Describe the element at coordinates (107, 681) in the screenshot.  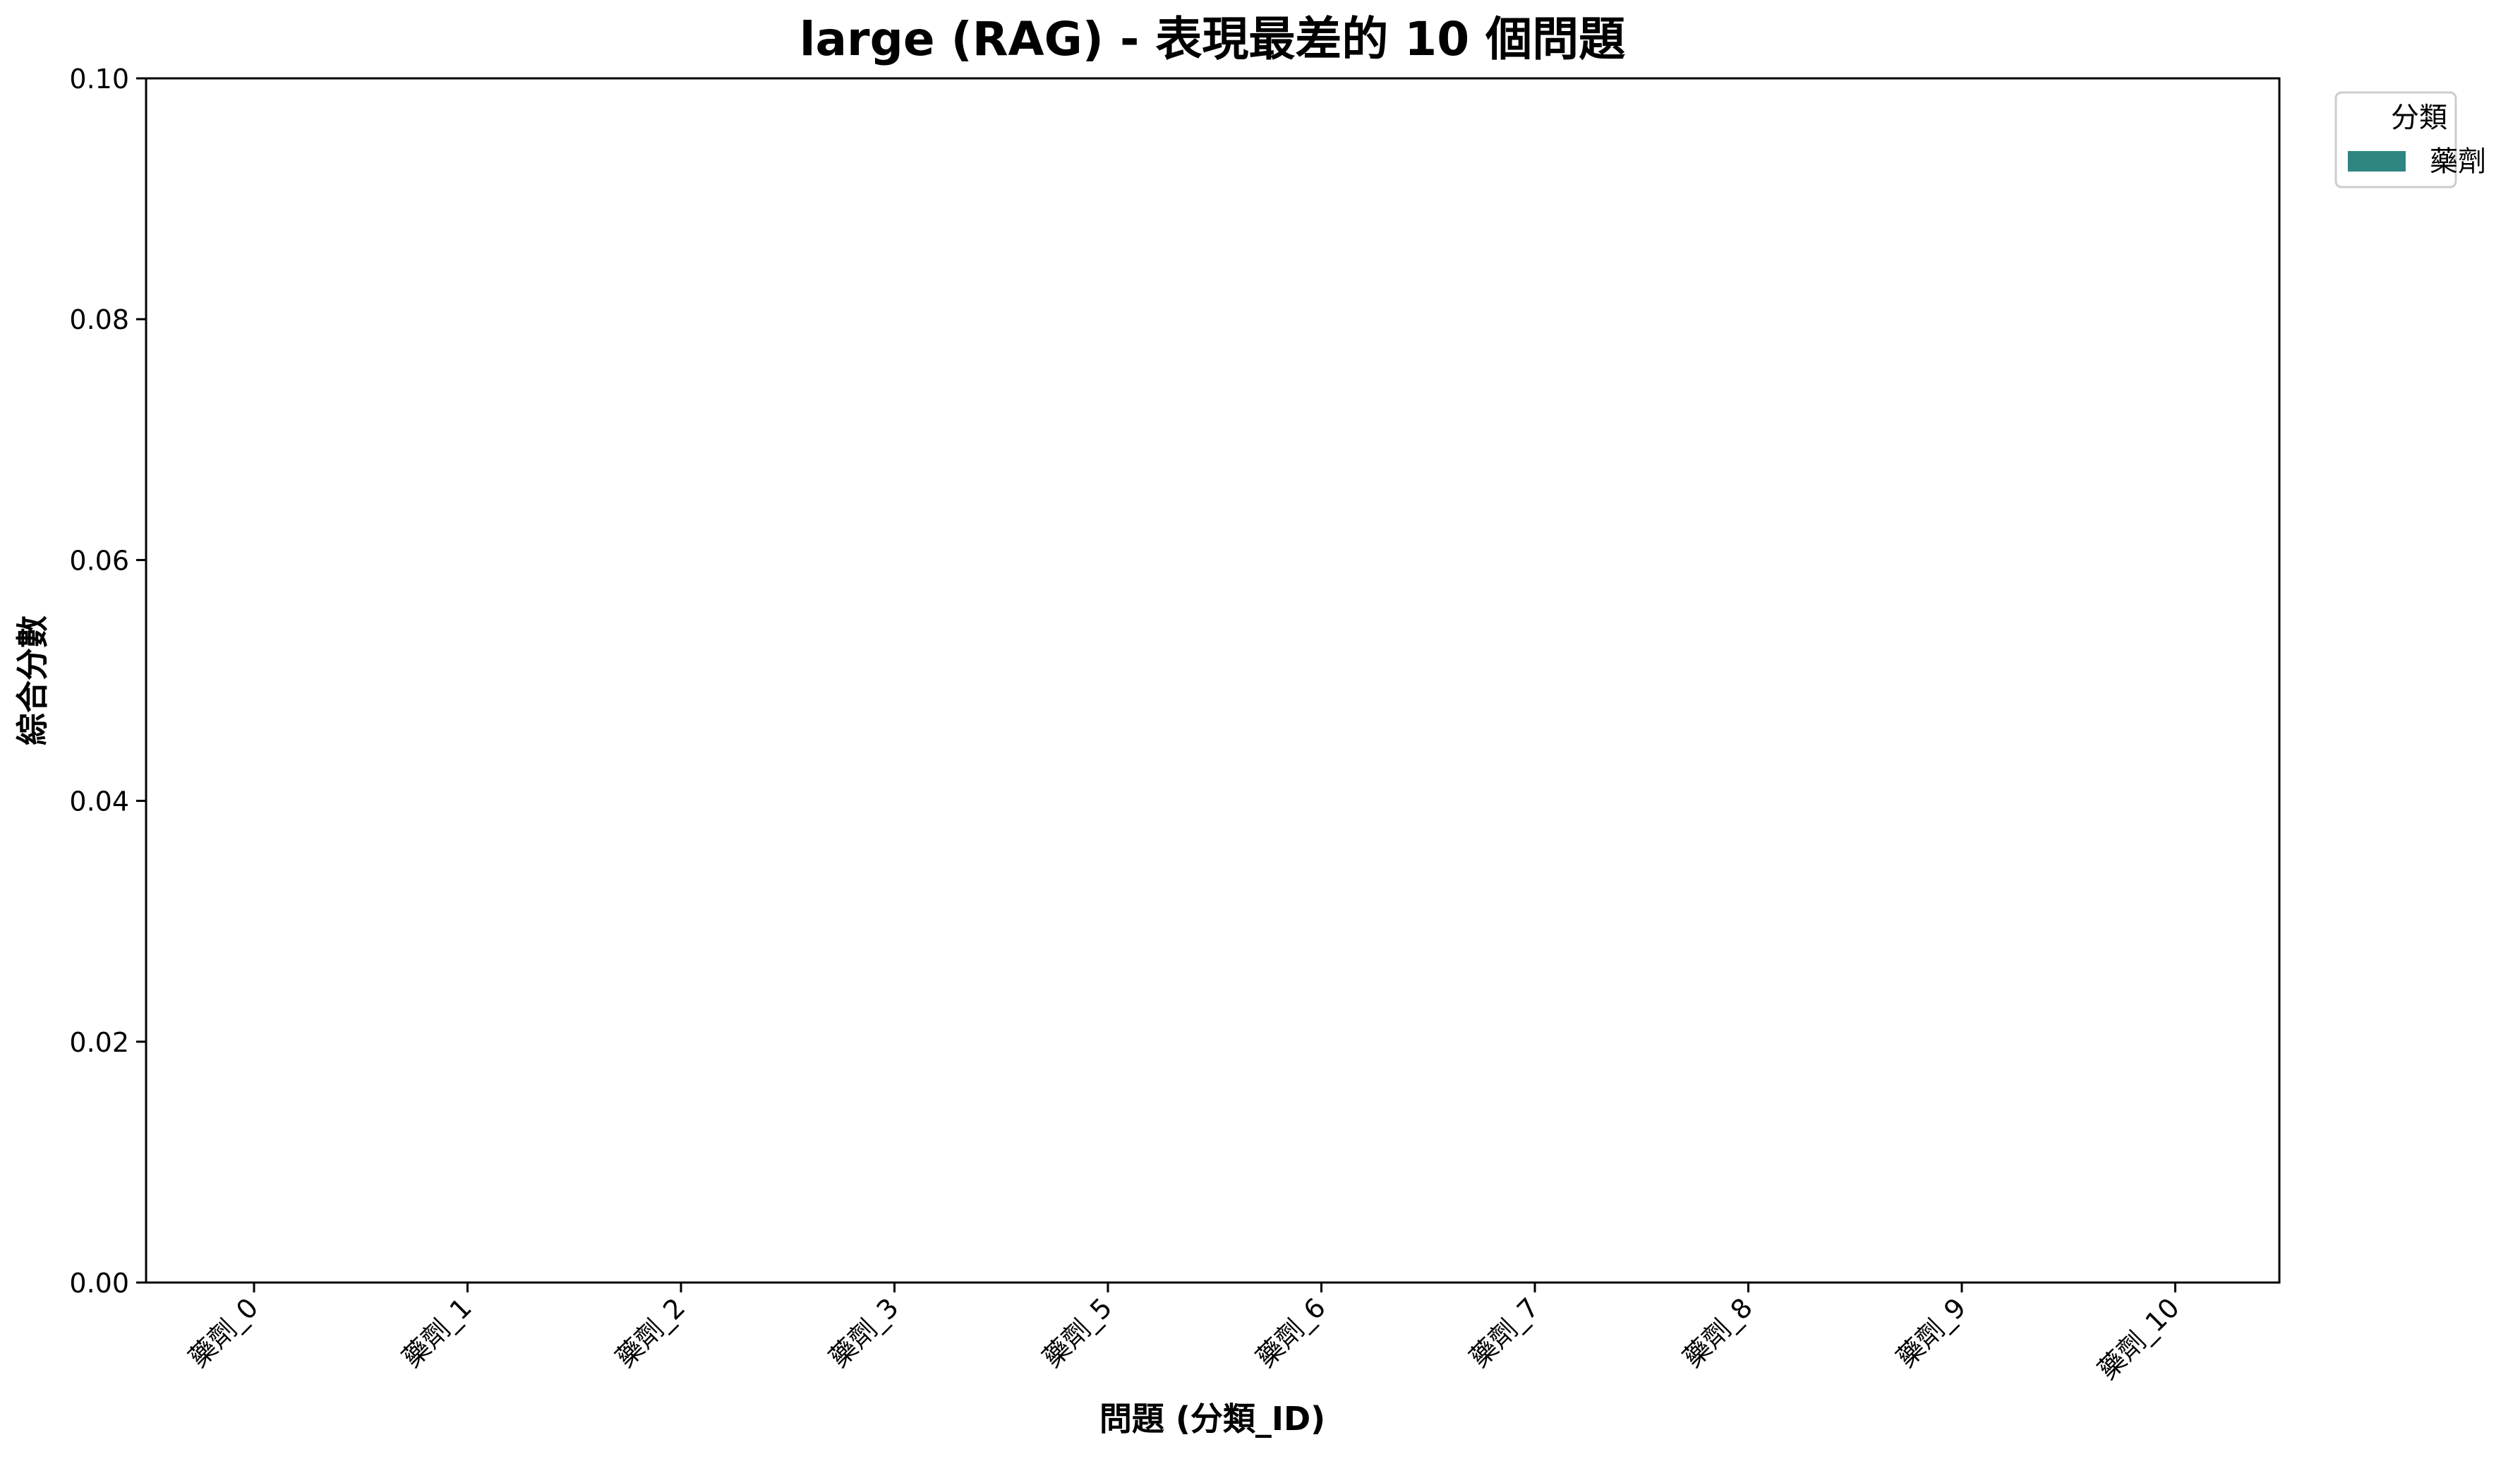
I see `y-axis: 0.00 0.02 0.04 0.06 0.08 0.10` at that location.